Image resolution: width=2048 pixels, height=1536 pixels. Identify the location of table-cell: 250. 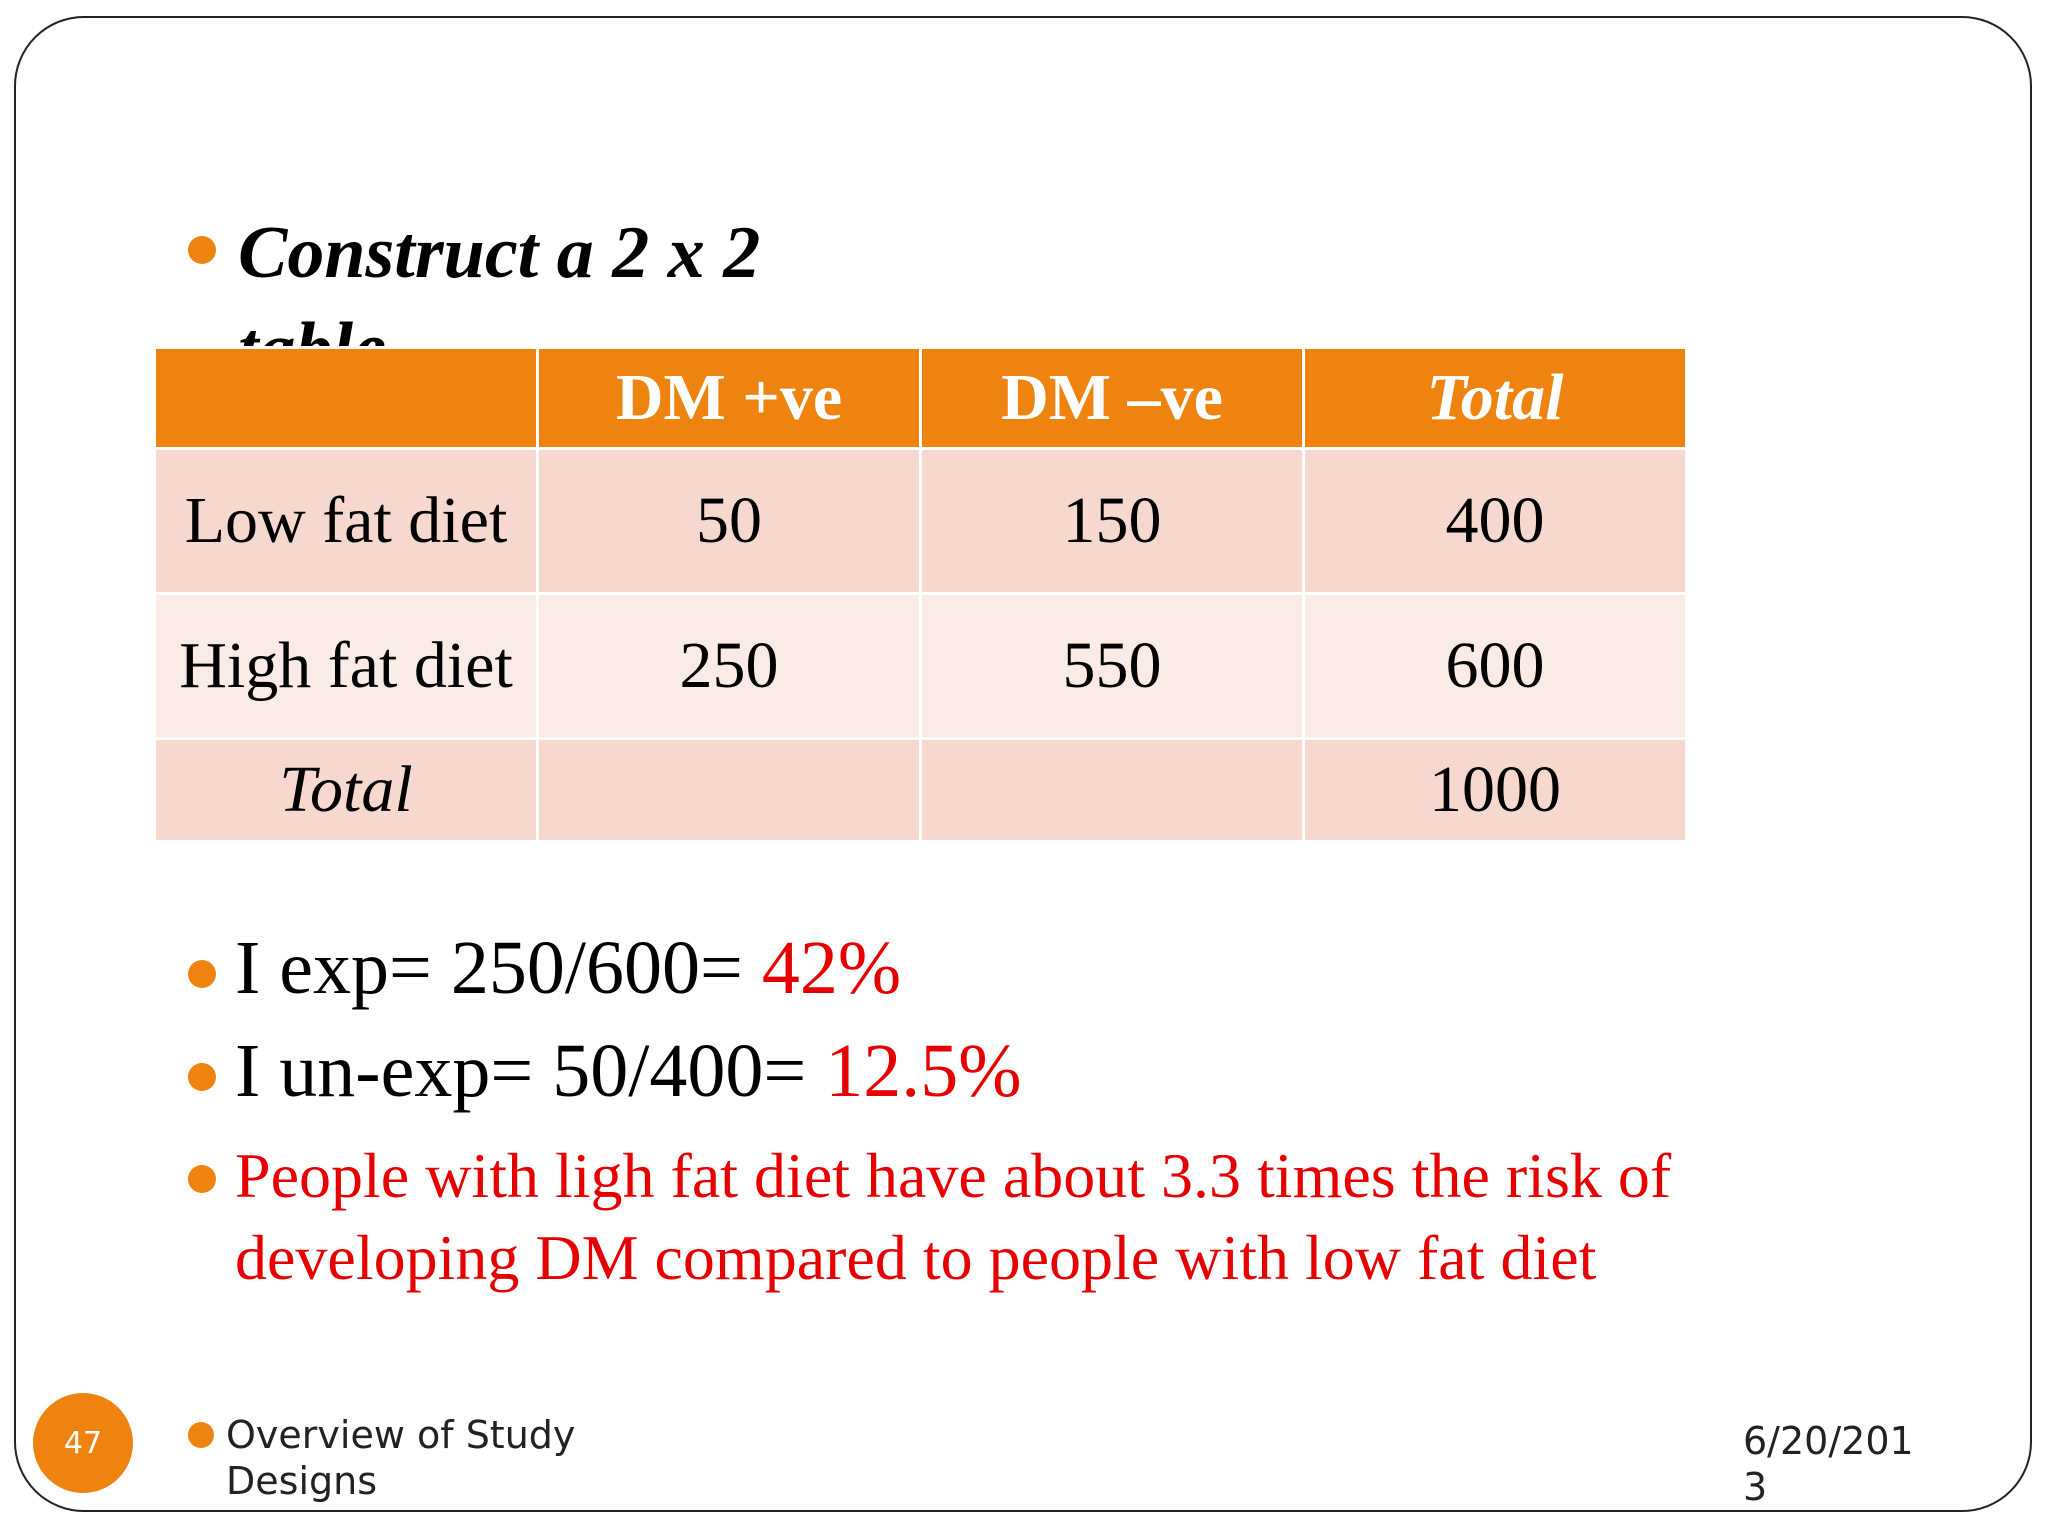
(729, 666).